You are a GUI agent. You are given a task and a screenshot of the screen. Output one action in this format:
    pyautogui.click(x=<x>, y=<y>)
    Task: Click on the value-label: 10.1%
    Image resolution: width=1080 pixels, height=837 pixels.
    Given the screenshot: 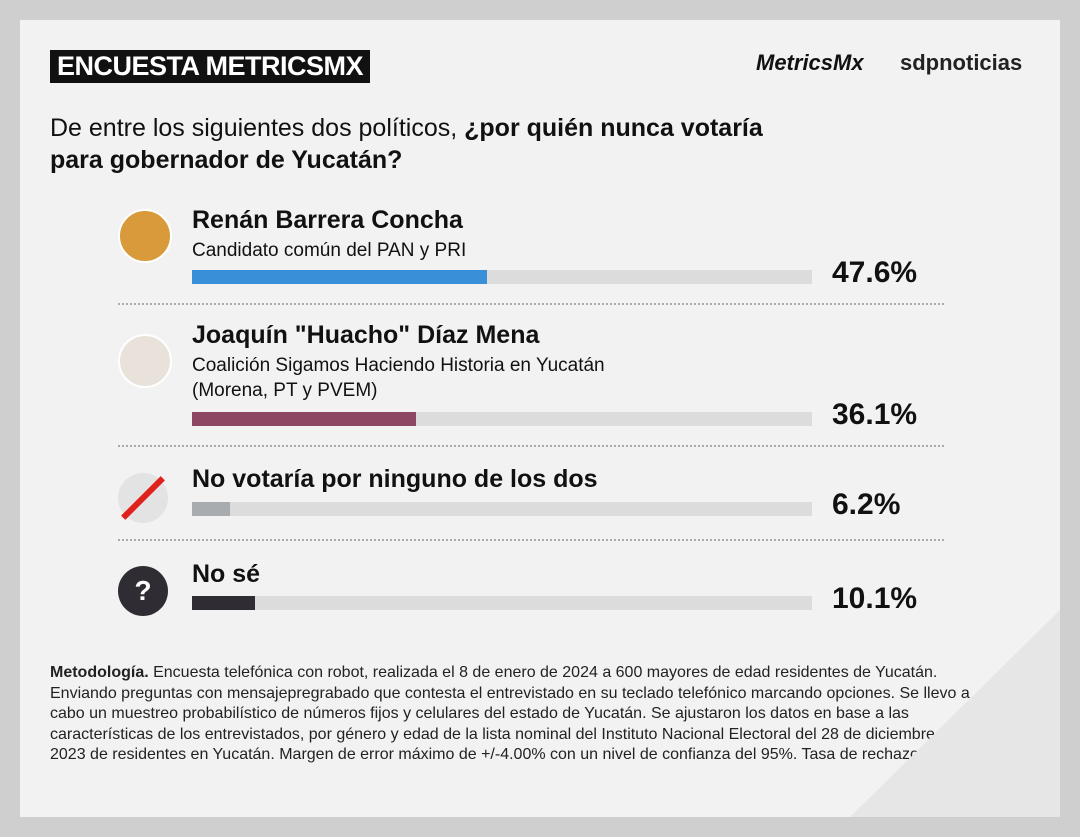 What is the action you would take?
    pyautogui.click(x=875, y=598)
    